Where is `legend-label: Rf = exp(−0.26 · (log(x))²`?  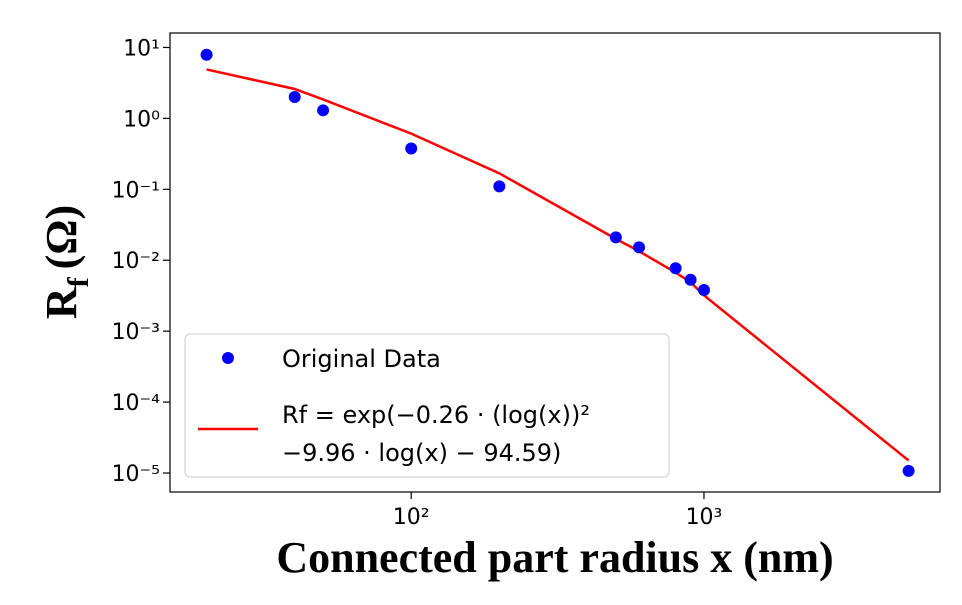 legend-label: Rf = exp(−0.26 · (log(x))² is located at coordinates (436, 415).